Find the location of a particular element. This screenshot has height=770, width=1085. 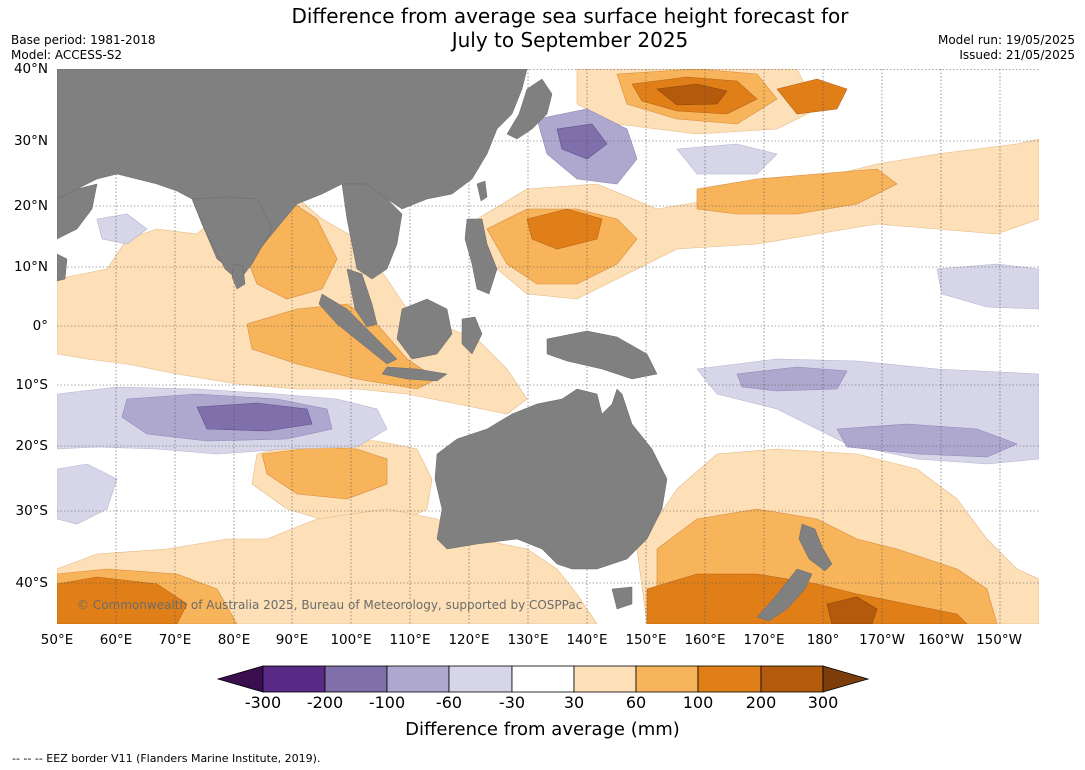

colorbar-extend-high is located at coordinates (846, 679).